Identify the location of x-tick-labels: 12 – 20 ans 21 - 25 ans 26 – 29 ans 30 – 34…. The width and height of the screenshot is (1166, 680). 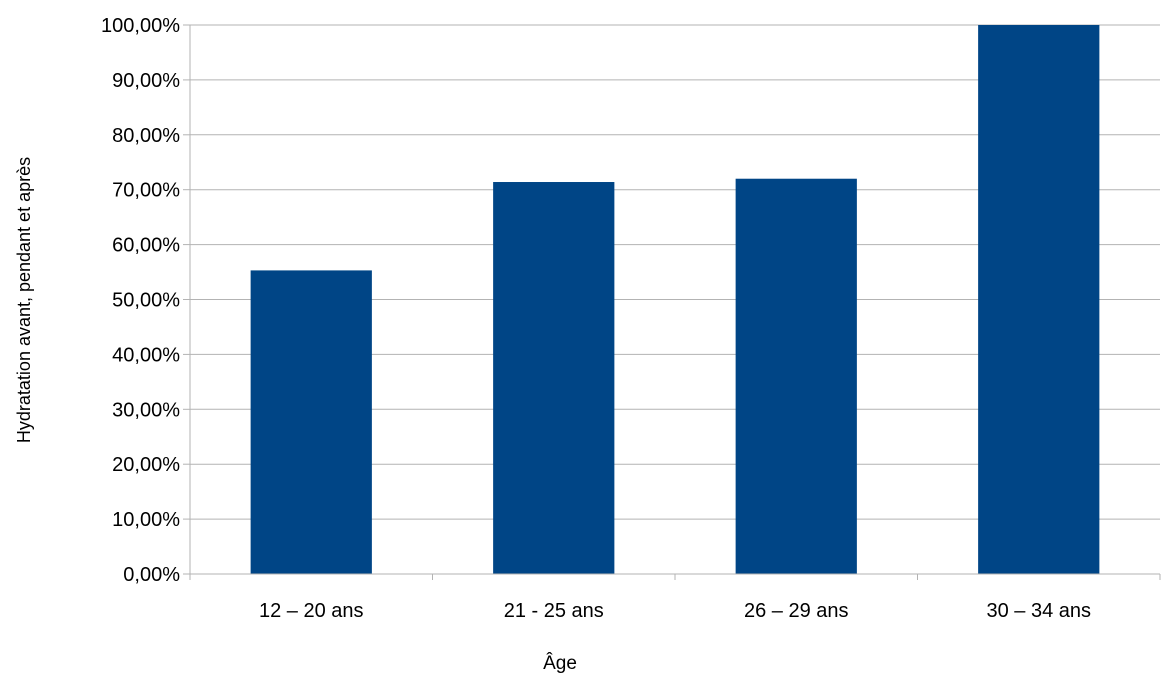
(675, 611).